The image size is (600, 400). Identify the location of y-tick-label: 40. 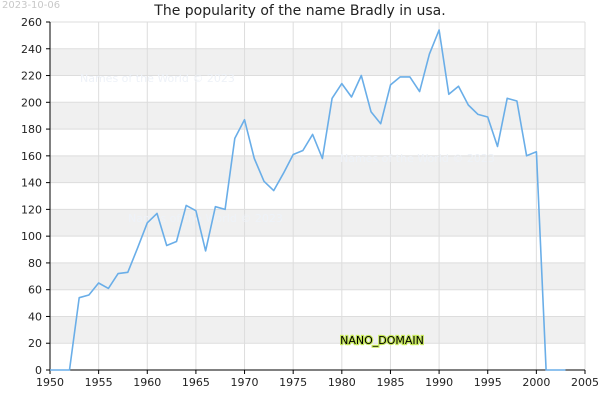
(35, 316).